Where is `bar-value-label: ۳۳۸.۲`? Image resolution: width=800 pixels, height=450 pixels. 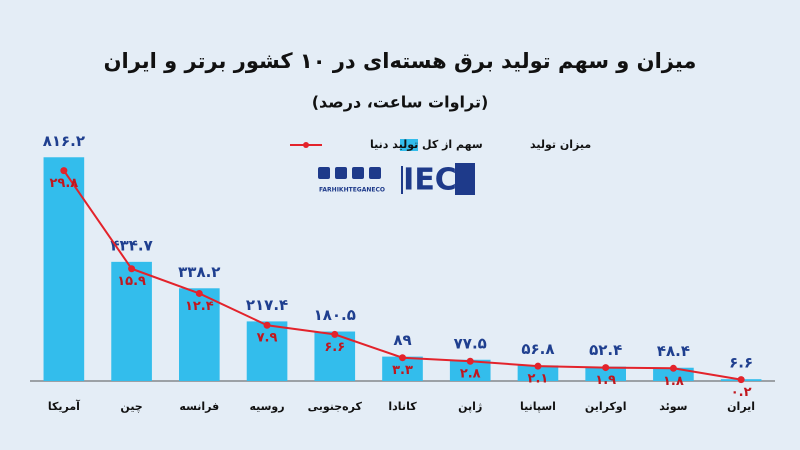 bar-value-label: ۳۳۸.۲ is located at coordinates (199, 272).